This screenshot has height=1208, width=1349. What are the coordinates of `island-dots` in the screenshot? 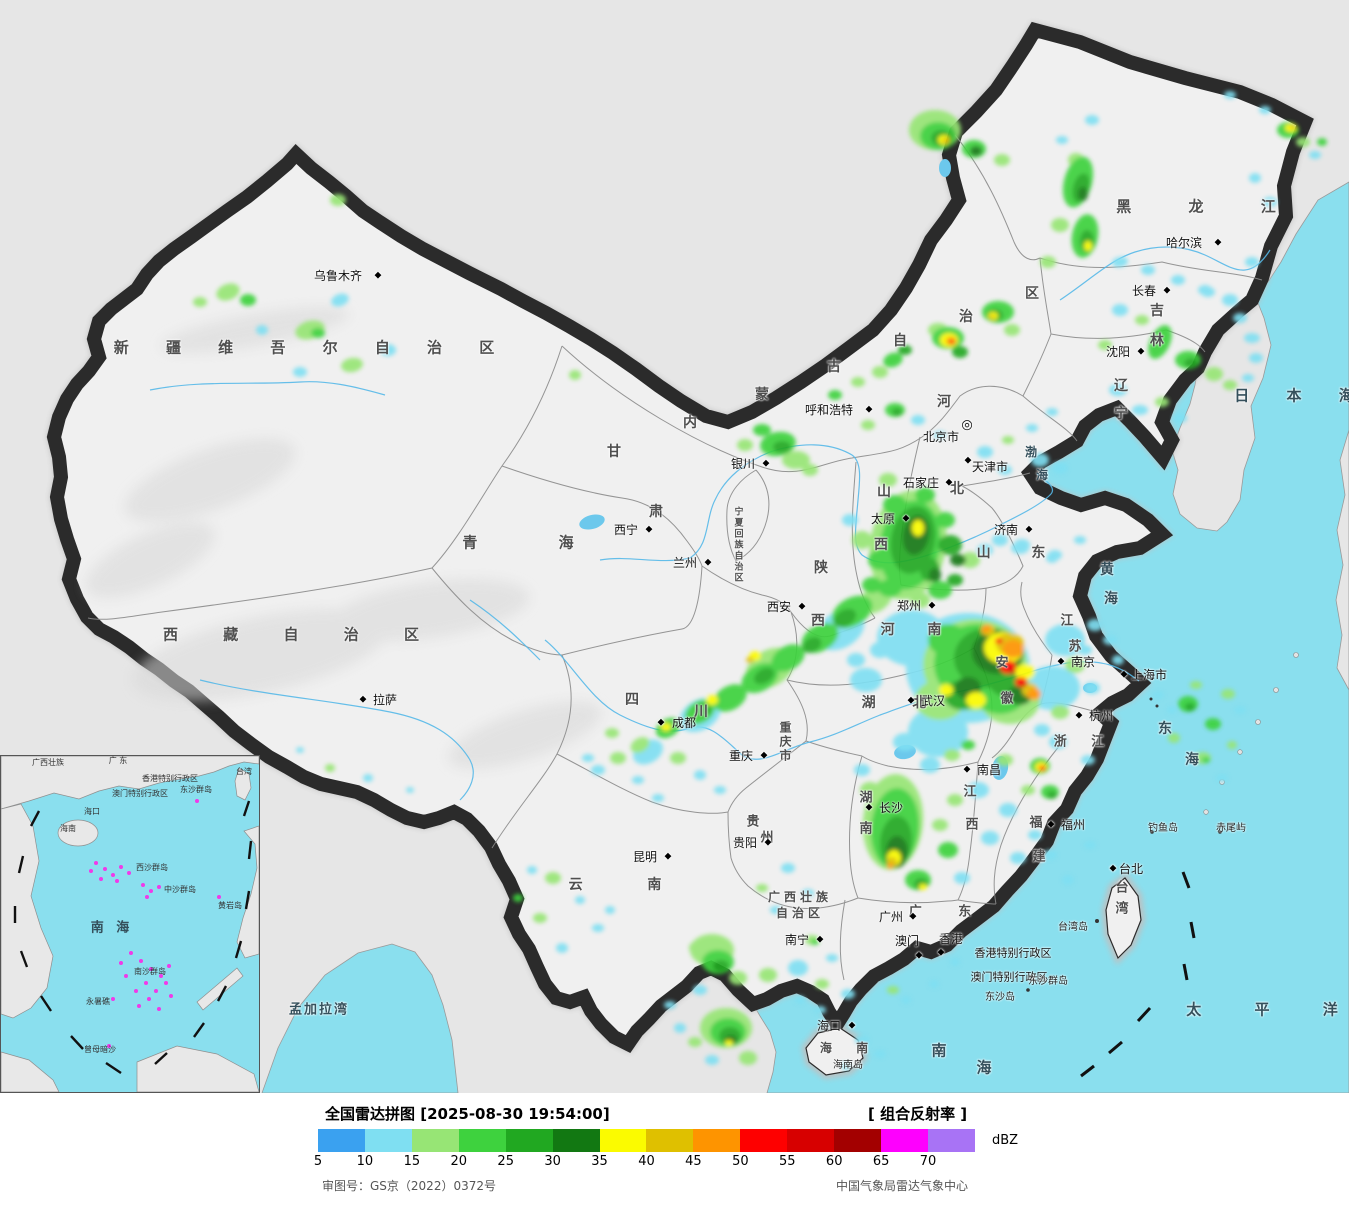 It's located at (1124, 844).